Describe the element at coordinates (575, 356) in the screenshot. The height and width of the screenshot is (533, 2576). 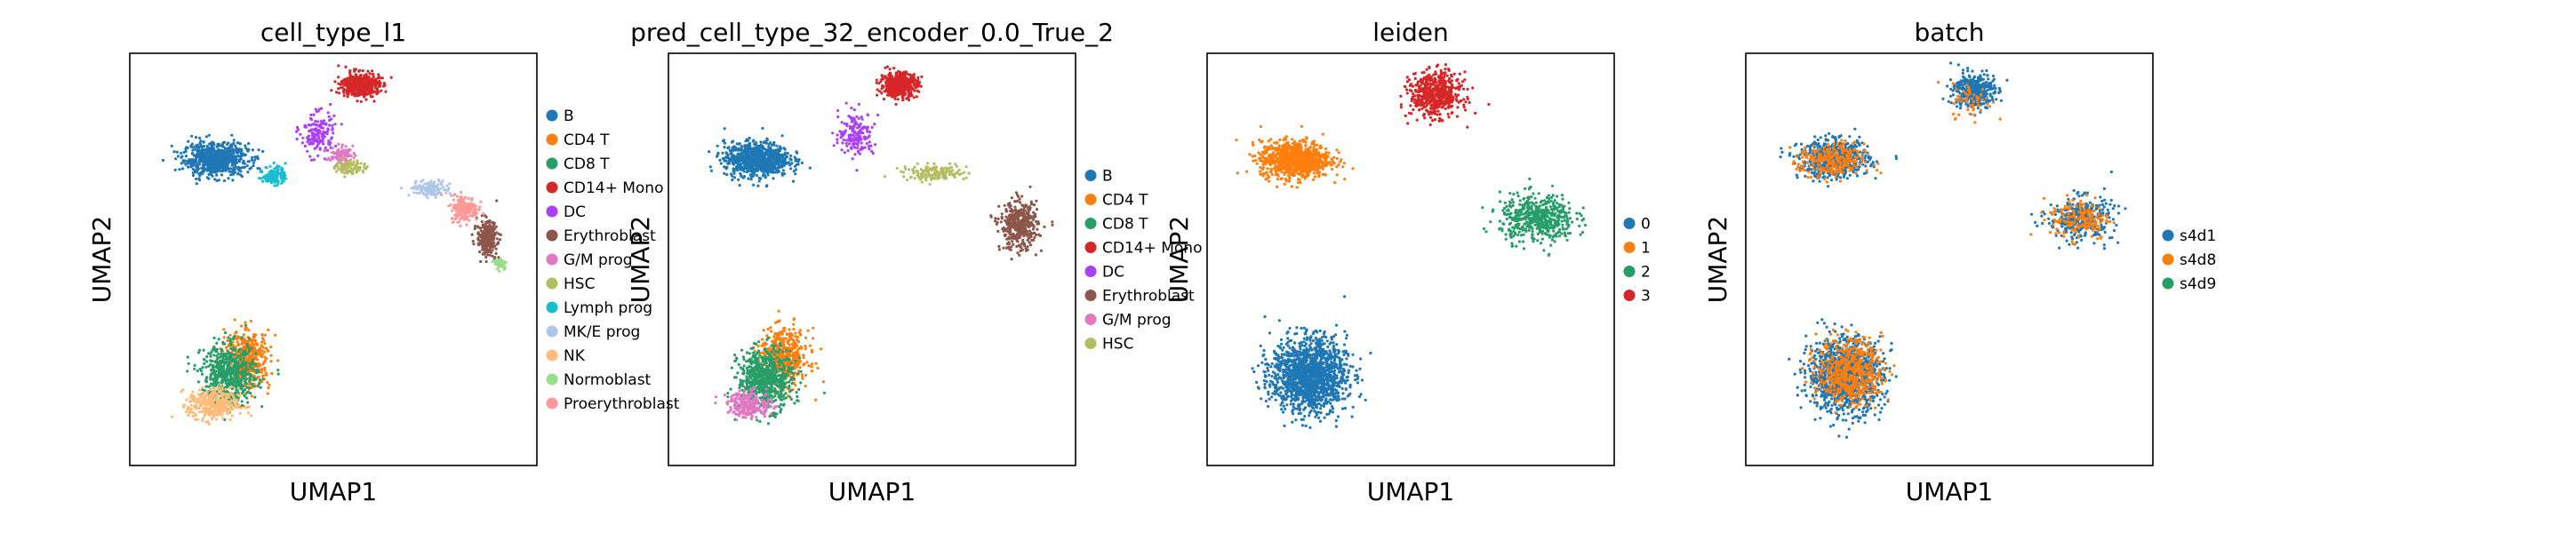
I see `legend-label: NK` at that location.